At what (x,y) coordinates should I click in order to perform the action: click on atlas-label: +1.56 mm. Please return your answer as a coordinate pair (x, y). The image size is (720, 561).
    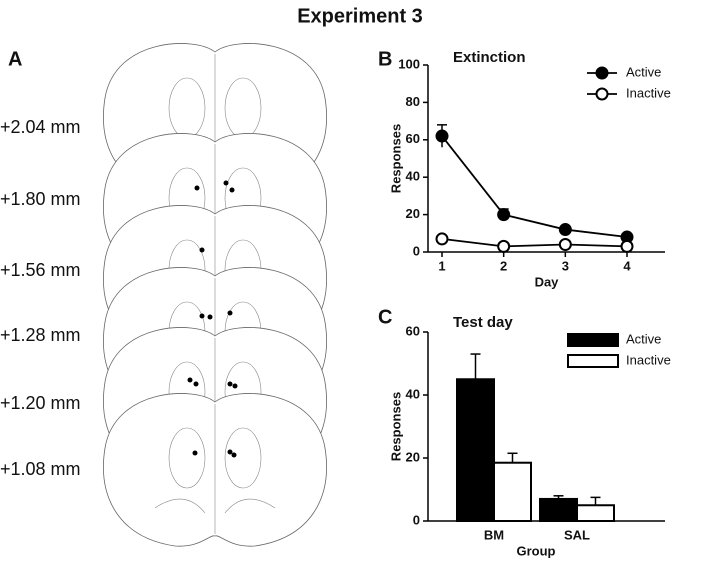
    Looking at the image, I should click on (40, 270).